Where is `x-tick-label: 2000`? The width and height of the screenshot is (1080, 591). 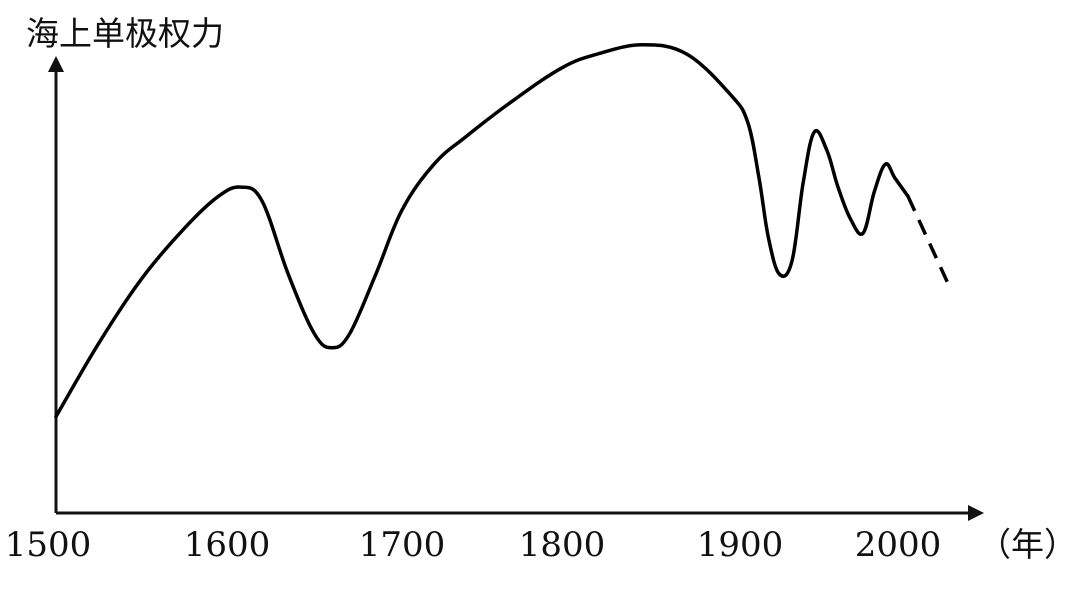 x-tick-label: 2000 is located at coordinates (898, 545).